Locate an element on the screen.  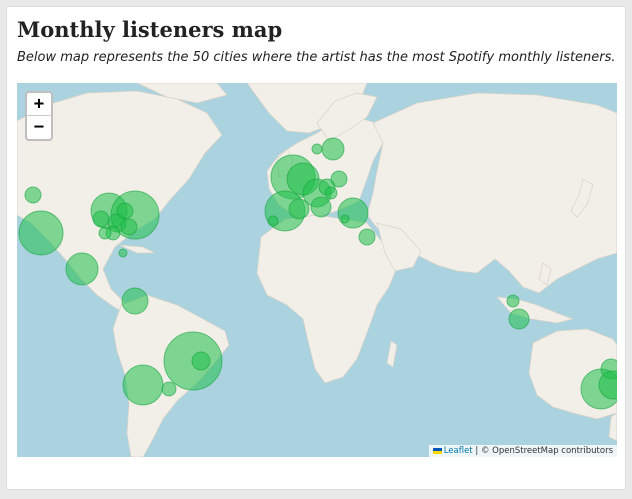
land-arabia is located at coordinates (399, 247).